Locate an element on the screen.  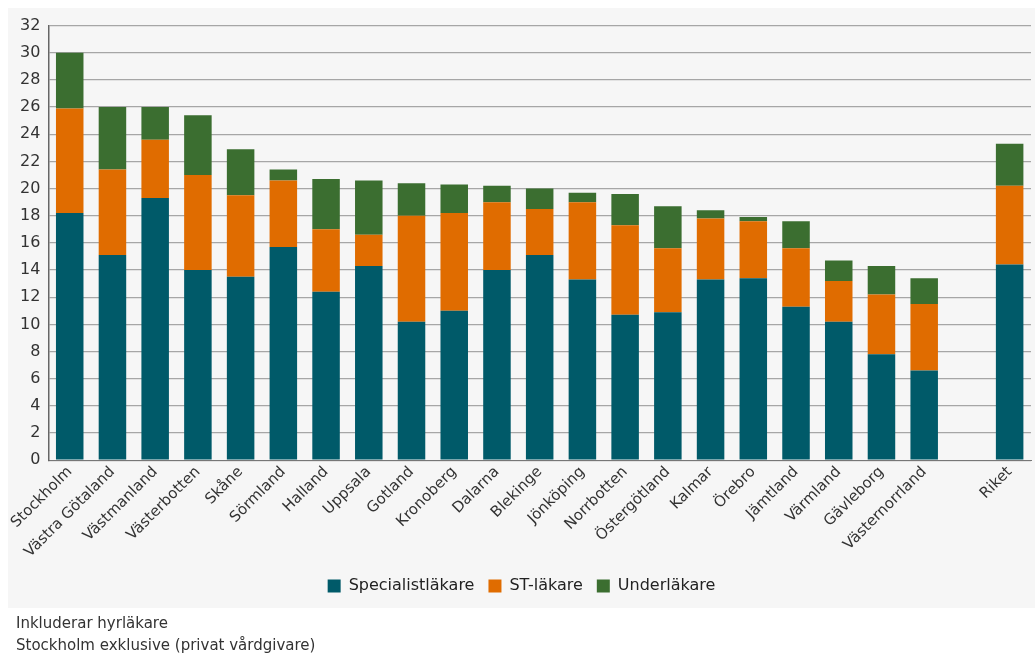
y-tick-label: 12 is located at coordinates (30, 296).